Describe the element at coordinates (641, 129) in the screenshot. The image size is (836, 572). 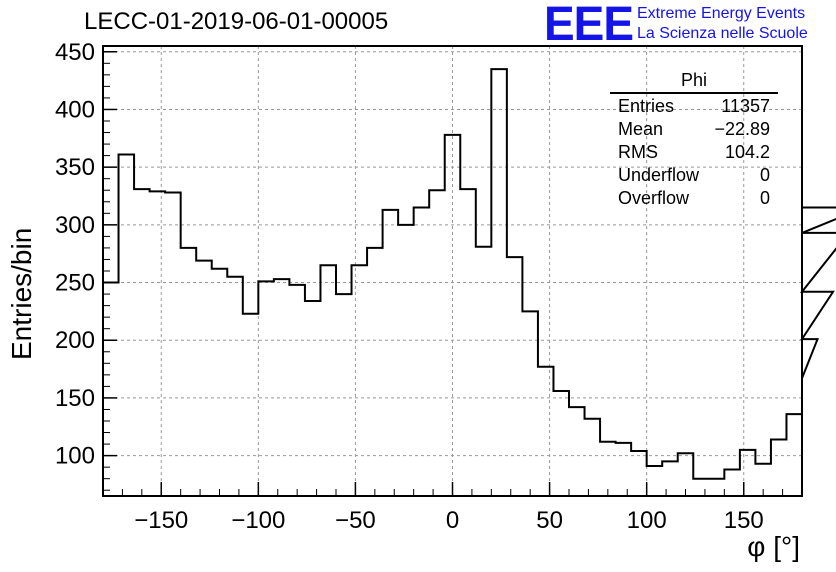
I see `stats-label: Mean` at that location.